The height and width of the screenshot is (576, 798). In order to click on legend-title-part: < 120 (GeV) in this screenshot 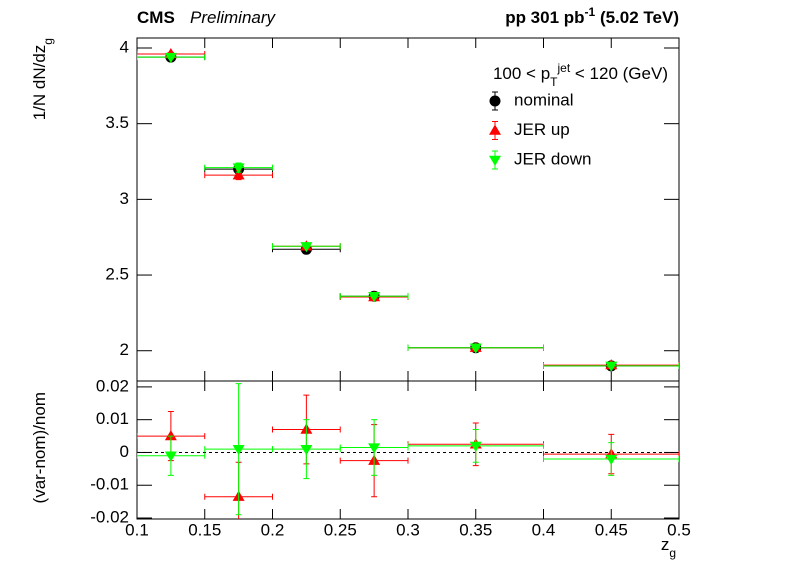, I will do `click(619, 73)`.